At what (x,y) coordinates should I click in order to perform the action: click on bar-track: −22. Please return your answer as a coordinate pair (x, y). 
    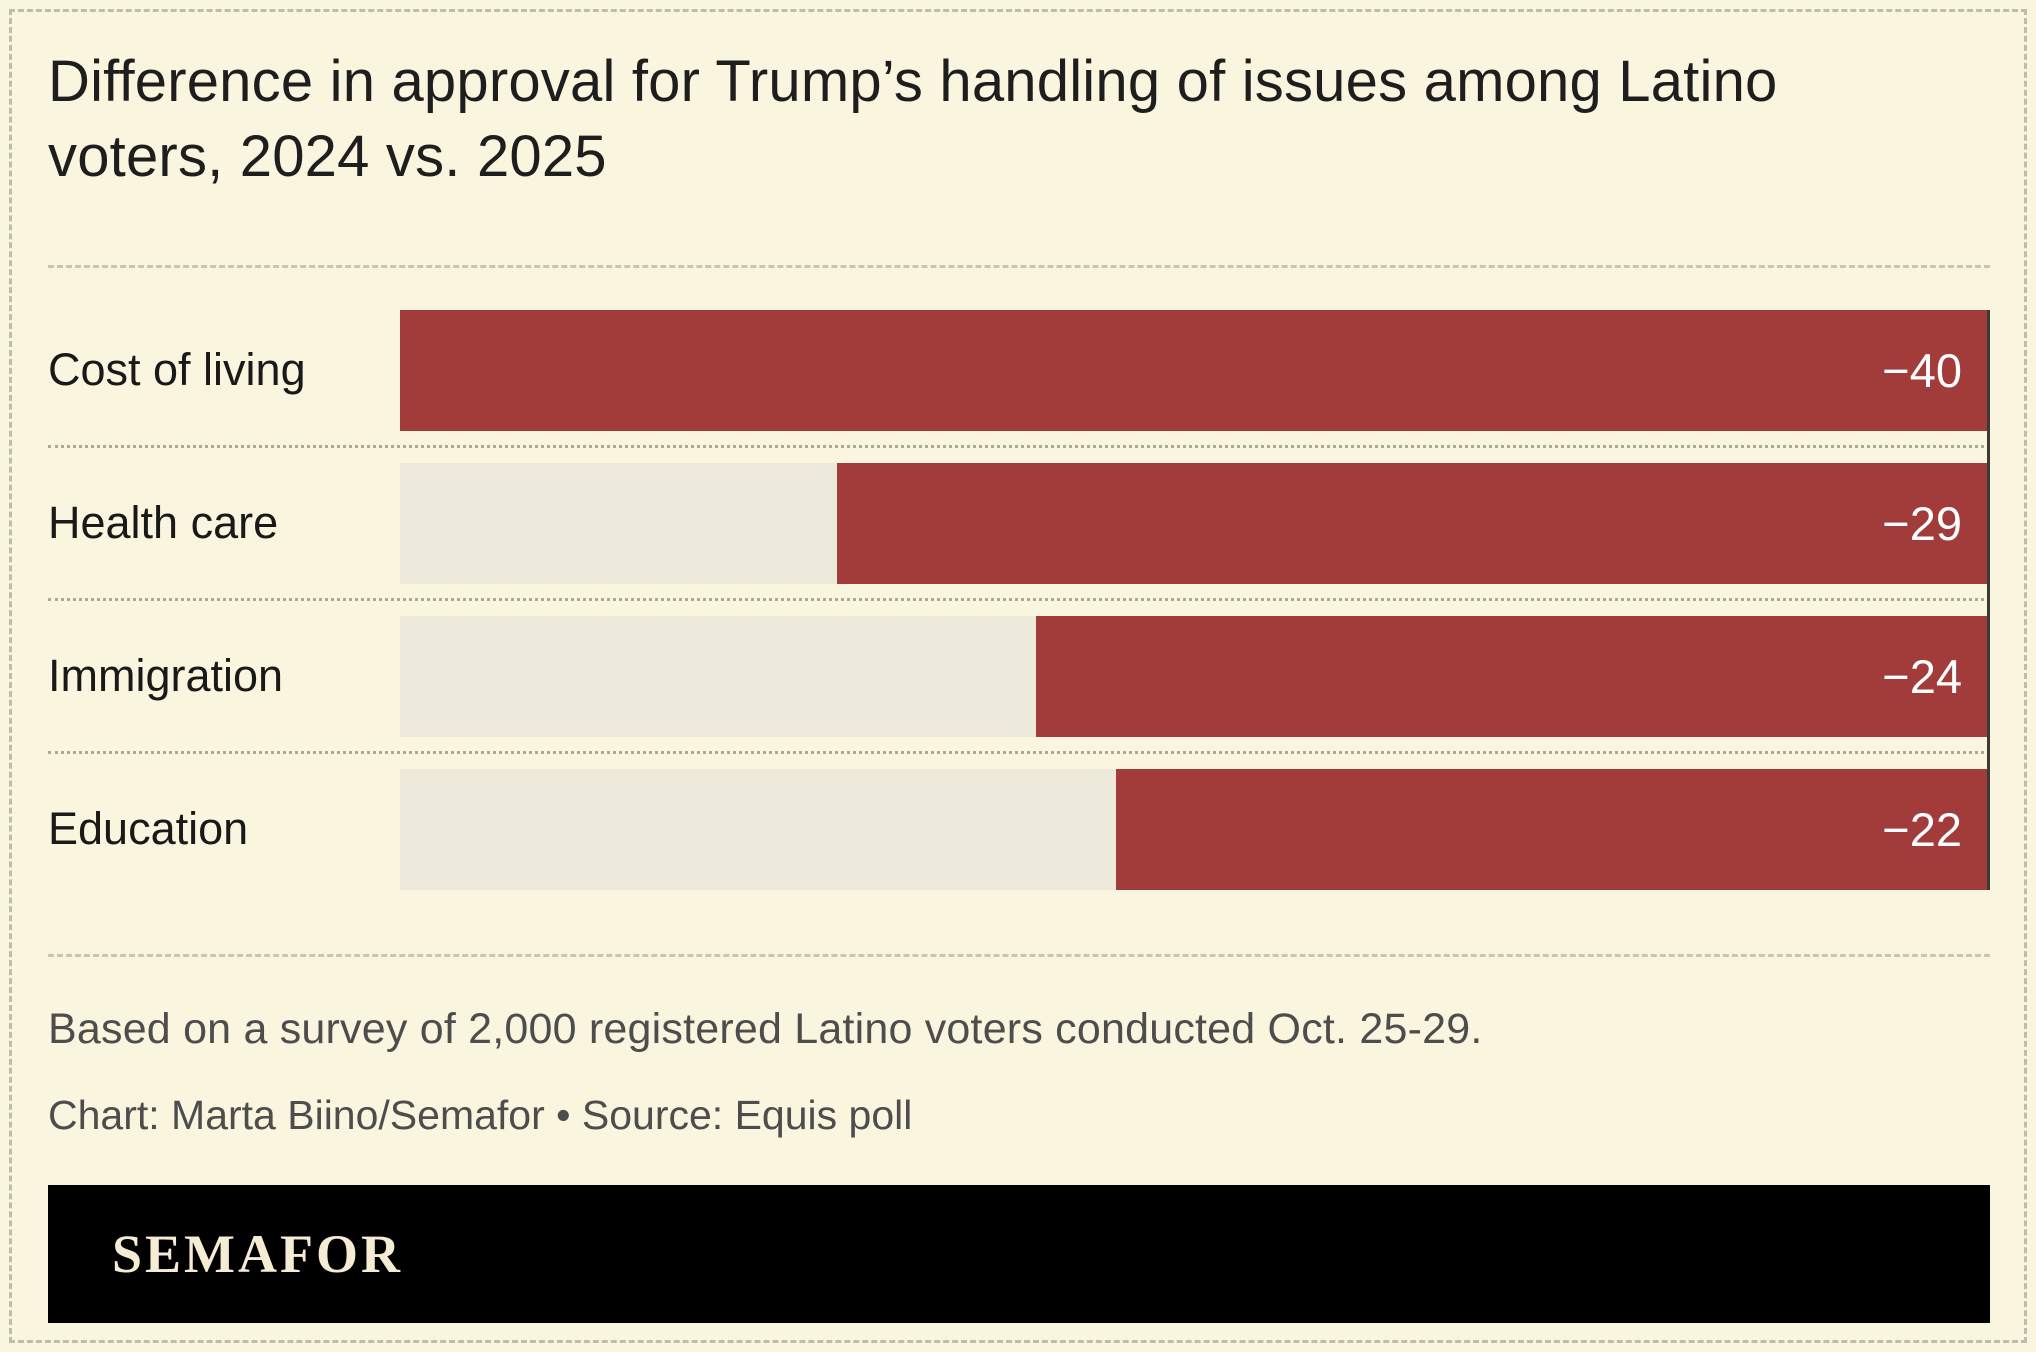
    Looking at the image, I should click on (1195, 829).